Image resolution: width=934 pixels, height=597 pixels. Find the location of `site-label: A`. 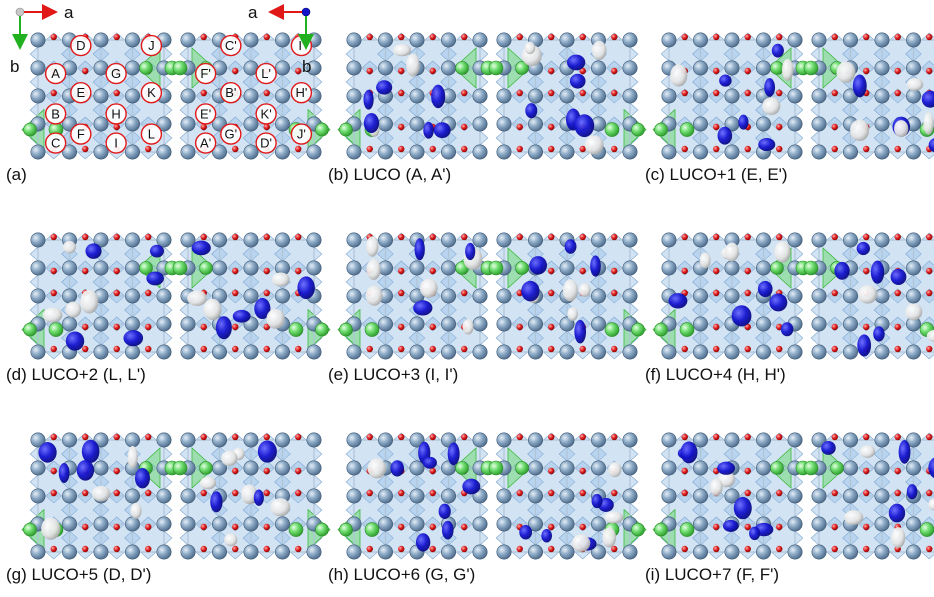

site-label: A is located at coordinates (55, 73).